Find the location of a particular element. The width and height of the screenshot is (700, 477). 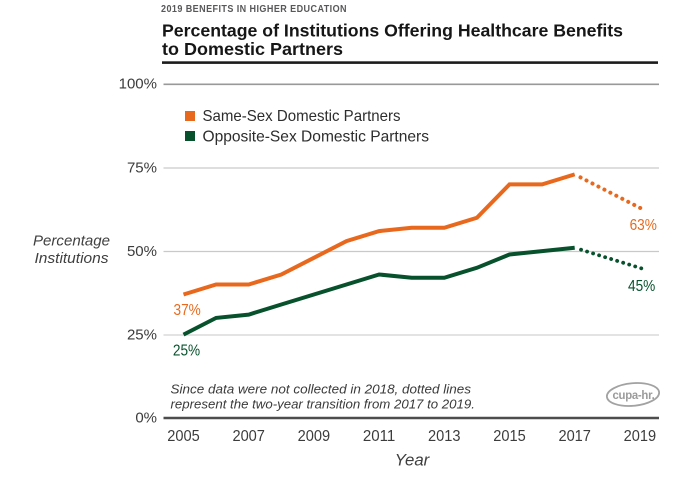

svg-text: 63% is located at coordinates (643, 225).